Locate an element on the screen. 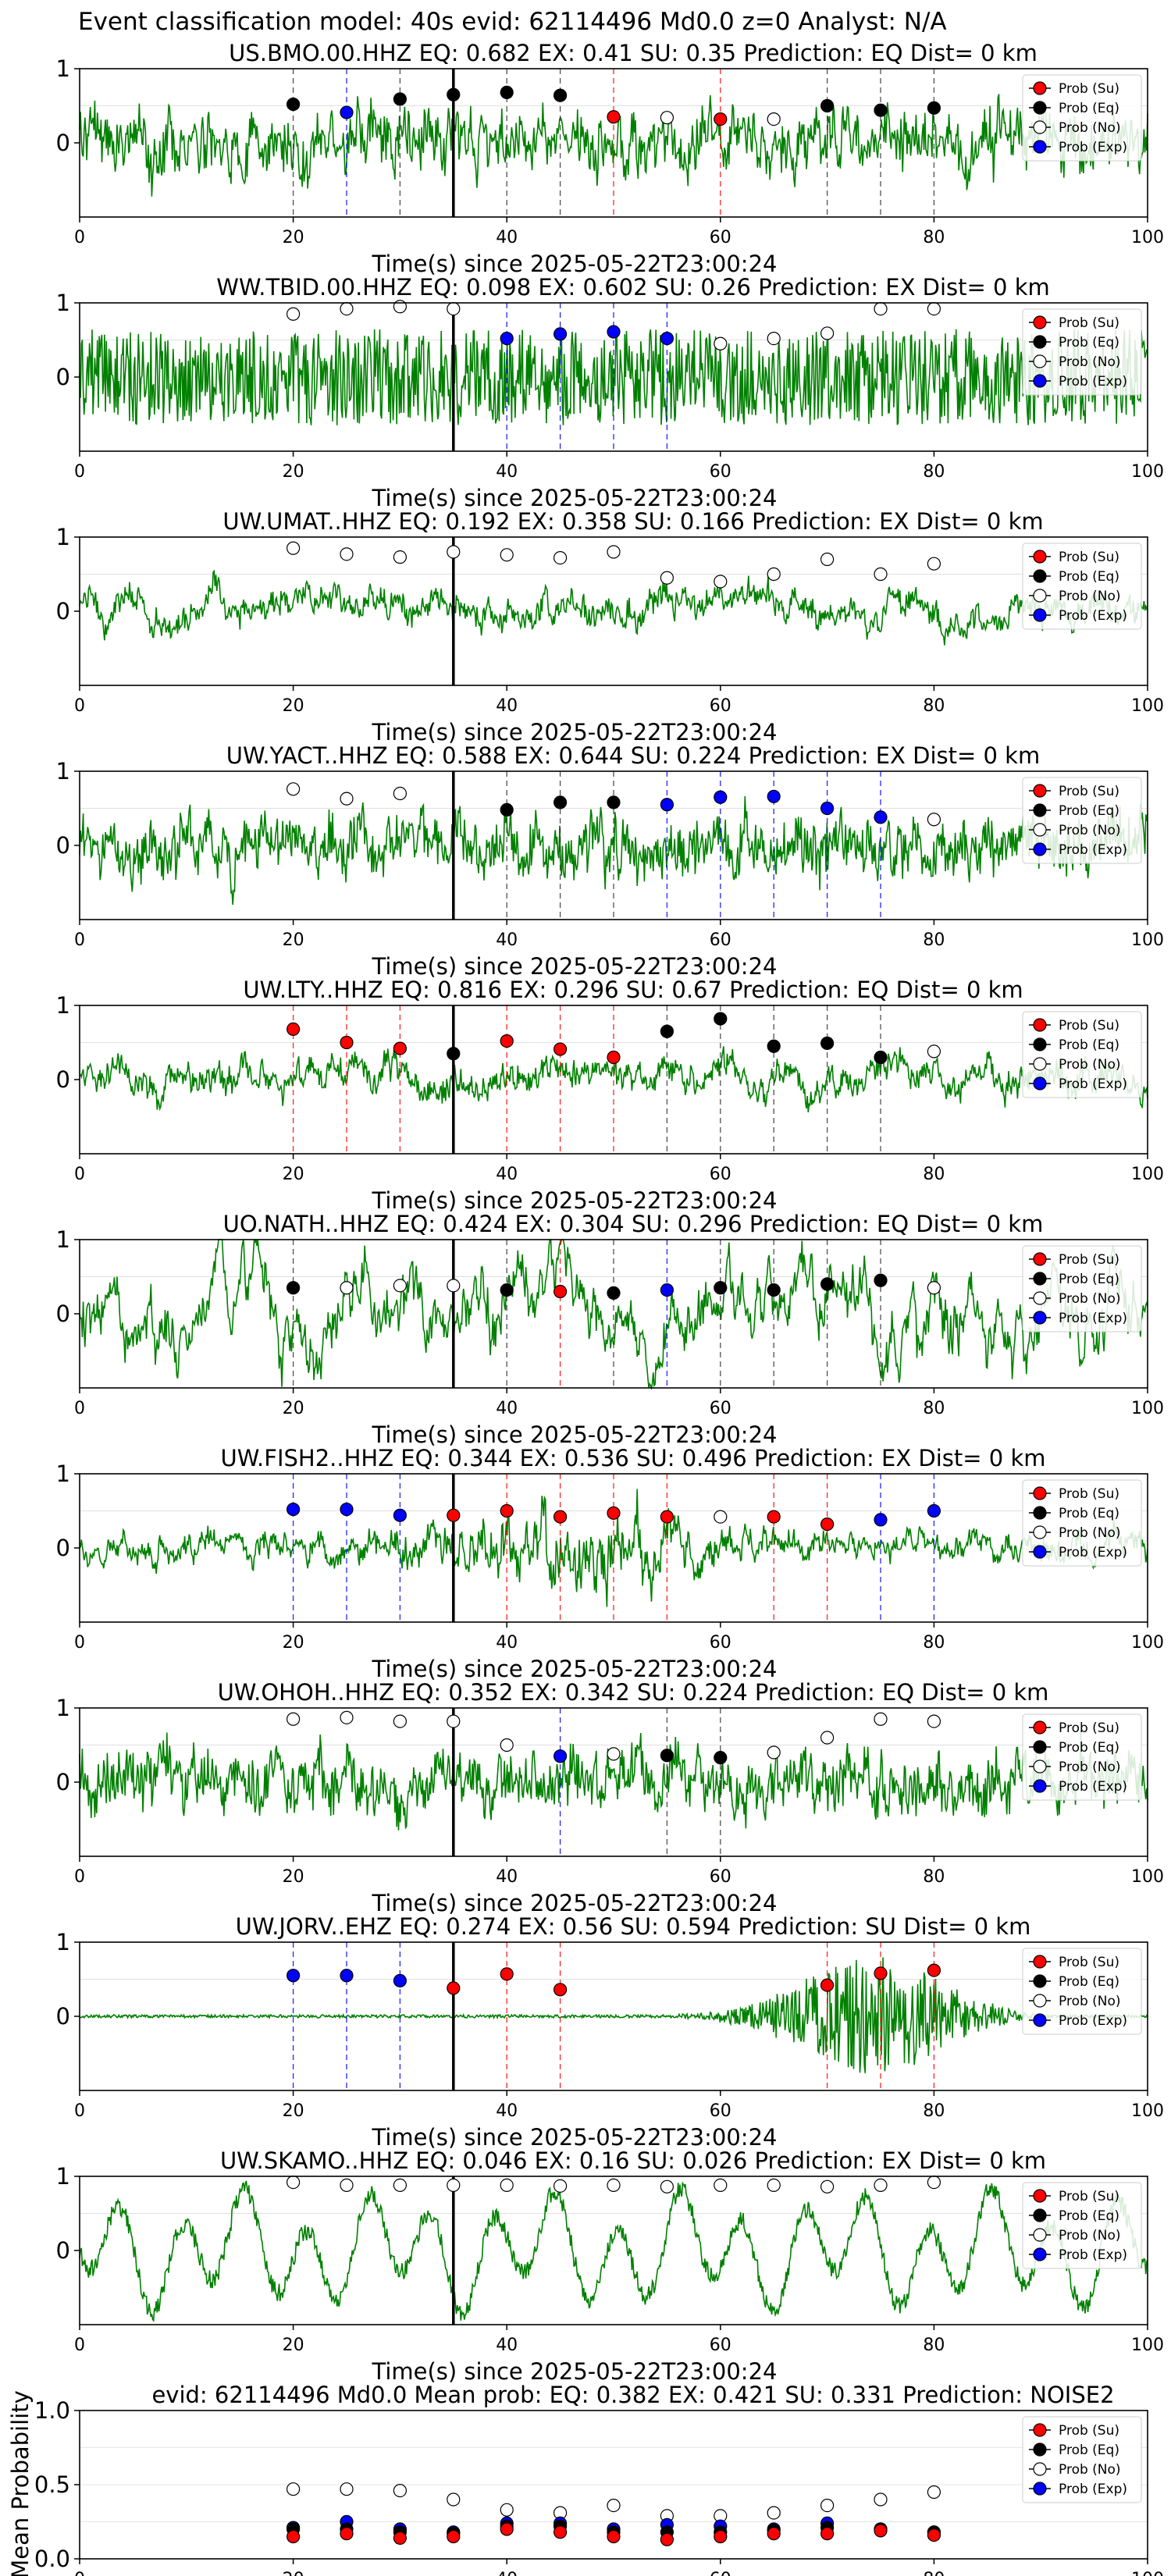 The height and width of the screenshot is (2576, 1171). y-tick-label: 0.0 is located at coordinates (52, 2559).